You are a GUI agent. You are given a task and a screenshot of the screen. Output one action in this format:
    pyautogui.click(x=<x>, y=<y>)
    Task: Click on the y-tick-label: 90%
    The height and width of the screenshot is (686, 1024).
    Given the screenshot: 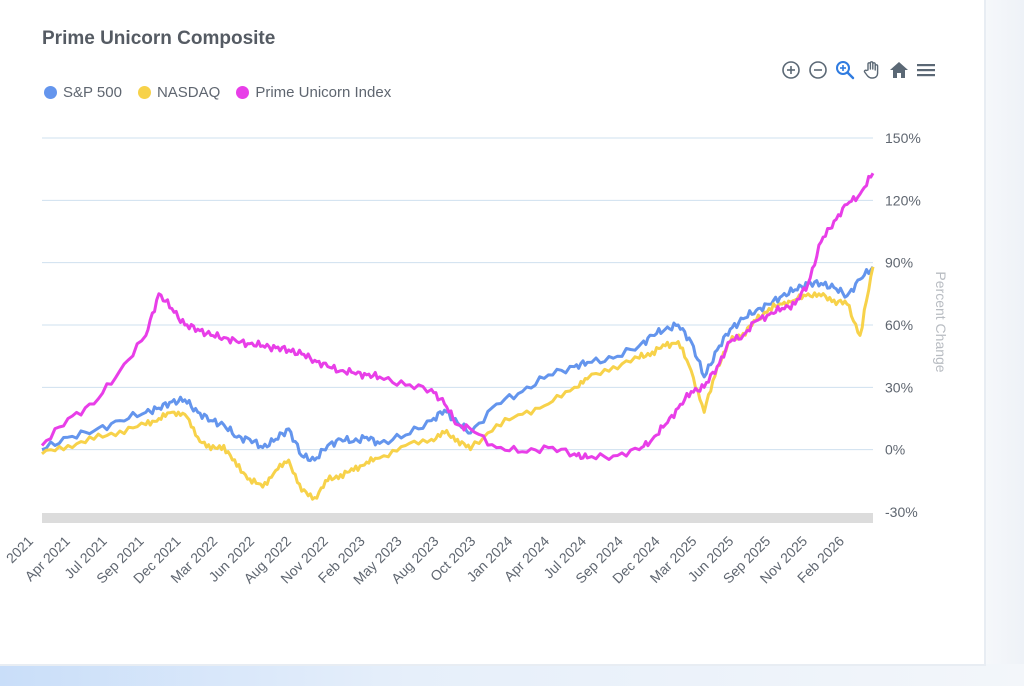 What is the action you would take?
    pyautogui.click(x=899, y=263)
    